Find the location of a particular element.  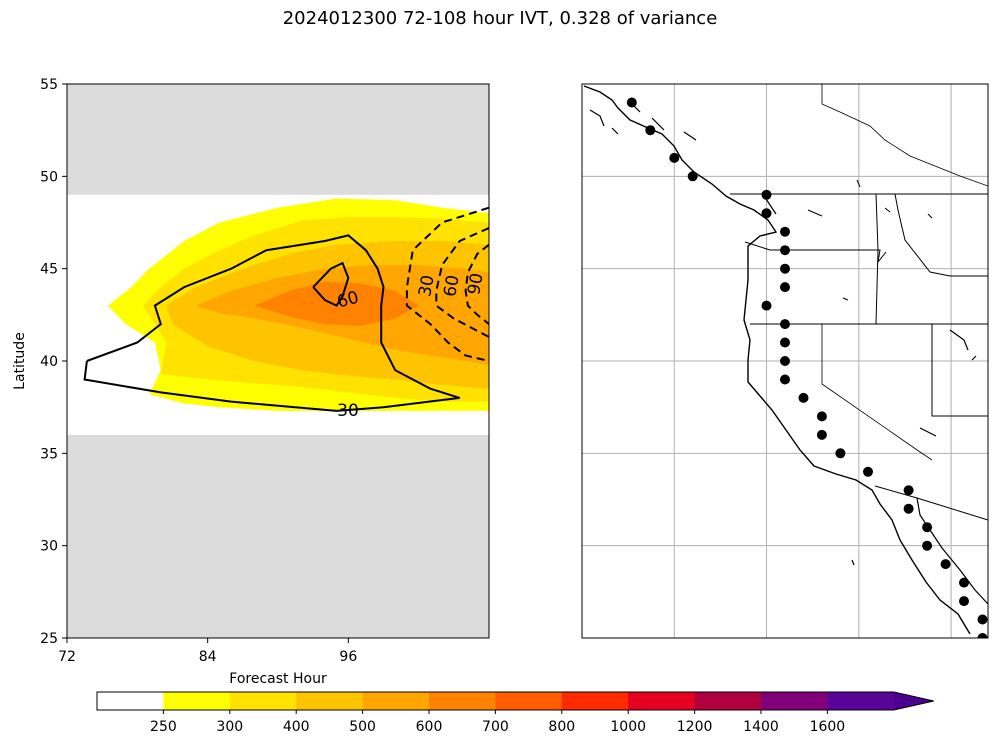

canada-interior-line is located at coordinates (904, 135).